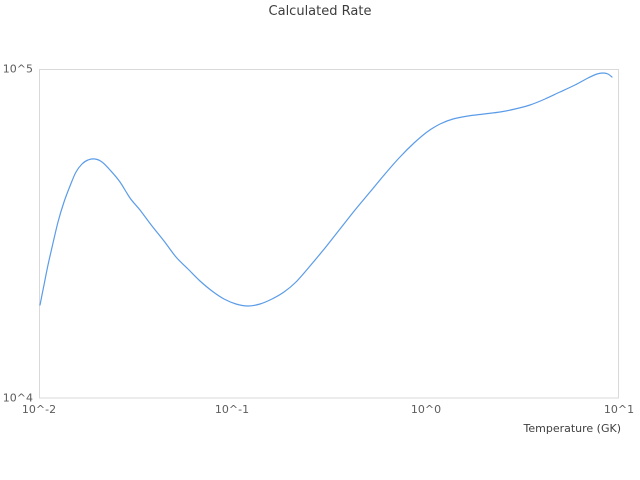  What do you see at coordinates (320, 11) in the screenshot?
I see `chart-title: Calculated Rate` at bounding box center [320, 11].